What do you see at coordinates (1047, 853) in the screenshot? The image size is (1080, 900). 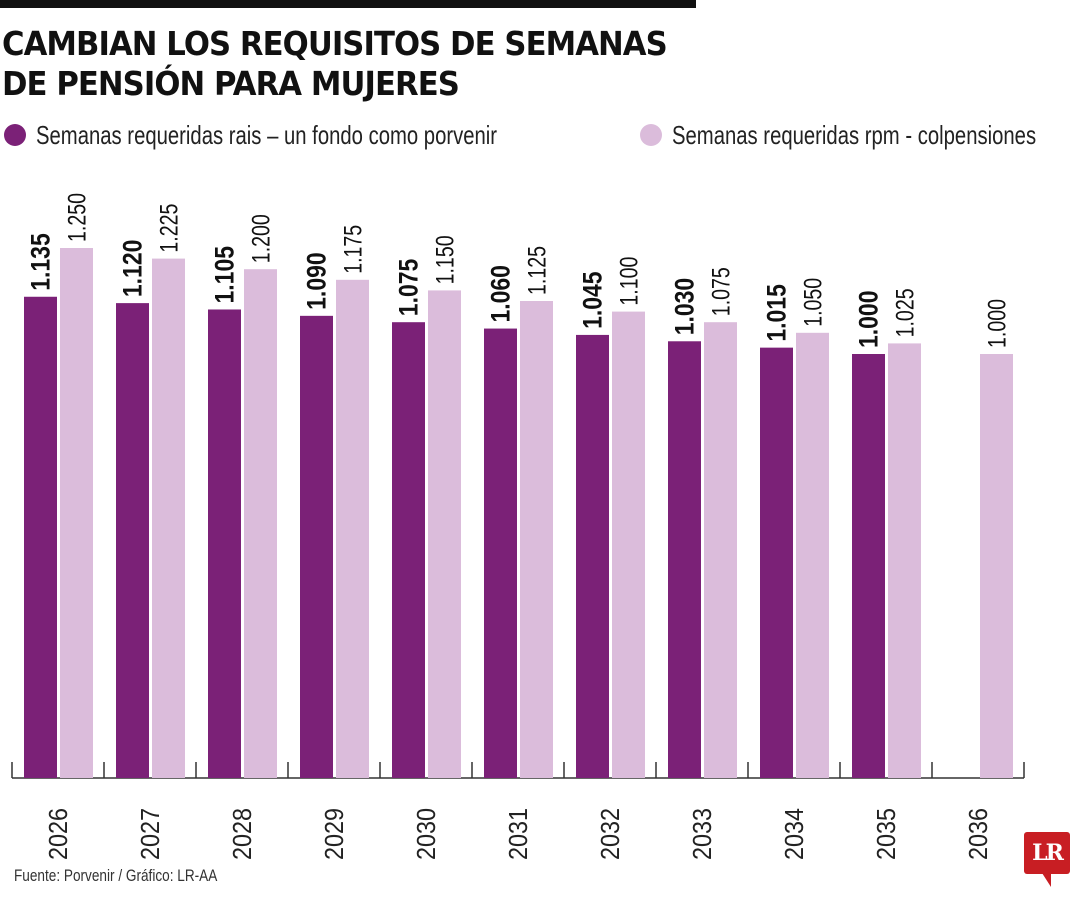 I see `lr-logo-icon: LR` at bounding box center [1047, 853].